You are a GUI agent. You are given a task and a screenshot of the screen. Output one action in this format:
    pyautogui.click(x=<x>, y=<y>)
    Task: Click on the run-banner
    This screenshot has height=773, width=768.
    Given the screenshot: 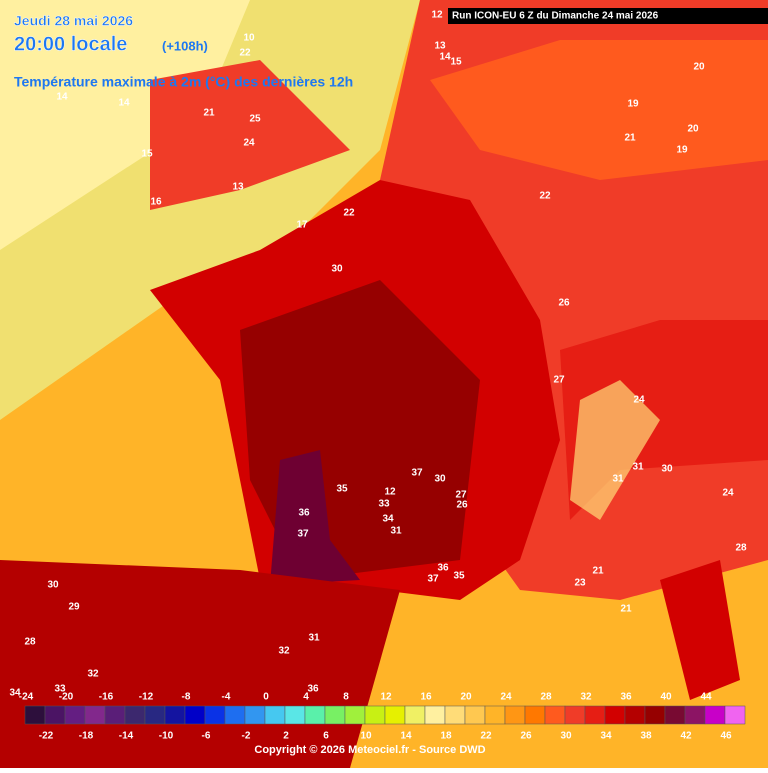 What is the action you would take?
    pyautogui.click(x=608, y=16)
    